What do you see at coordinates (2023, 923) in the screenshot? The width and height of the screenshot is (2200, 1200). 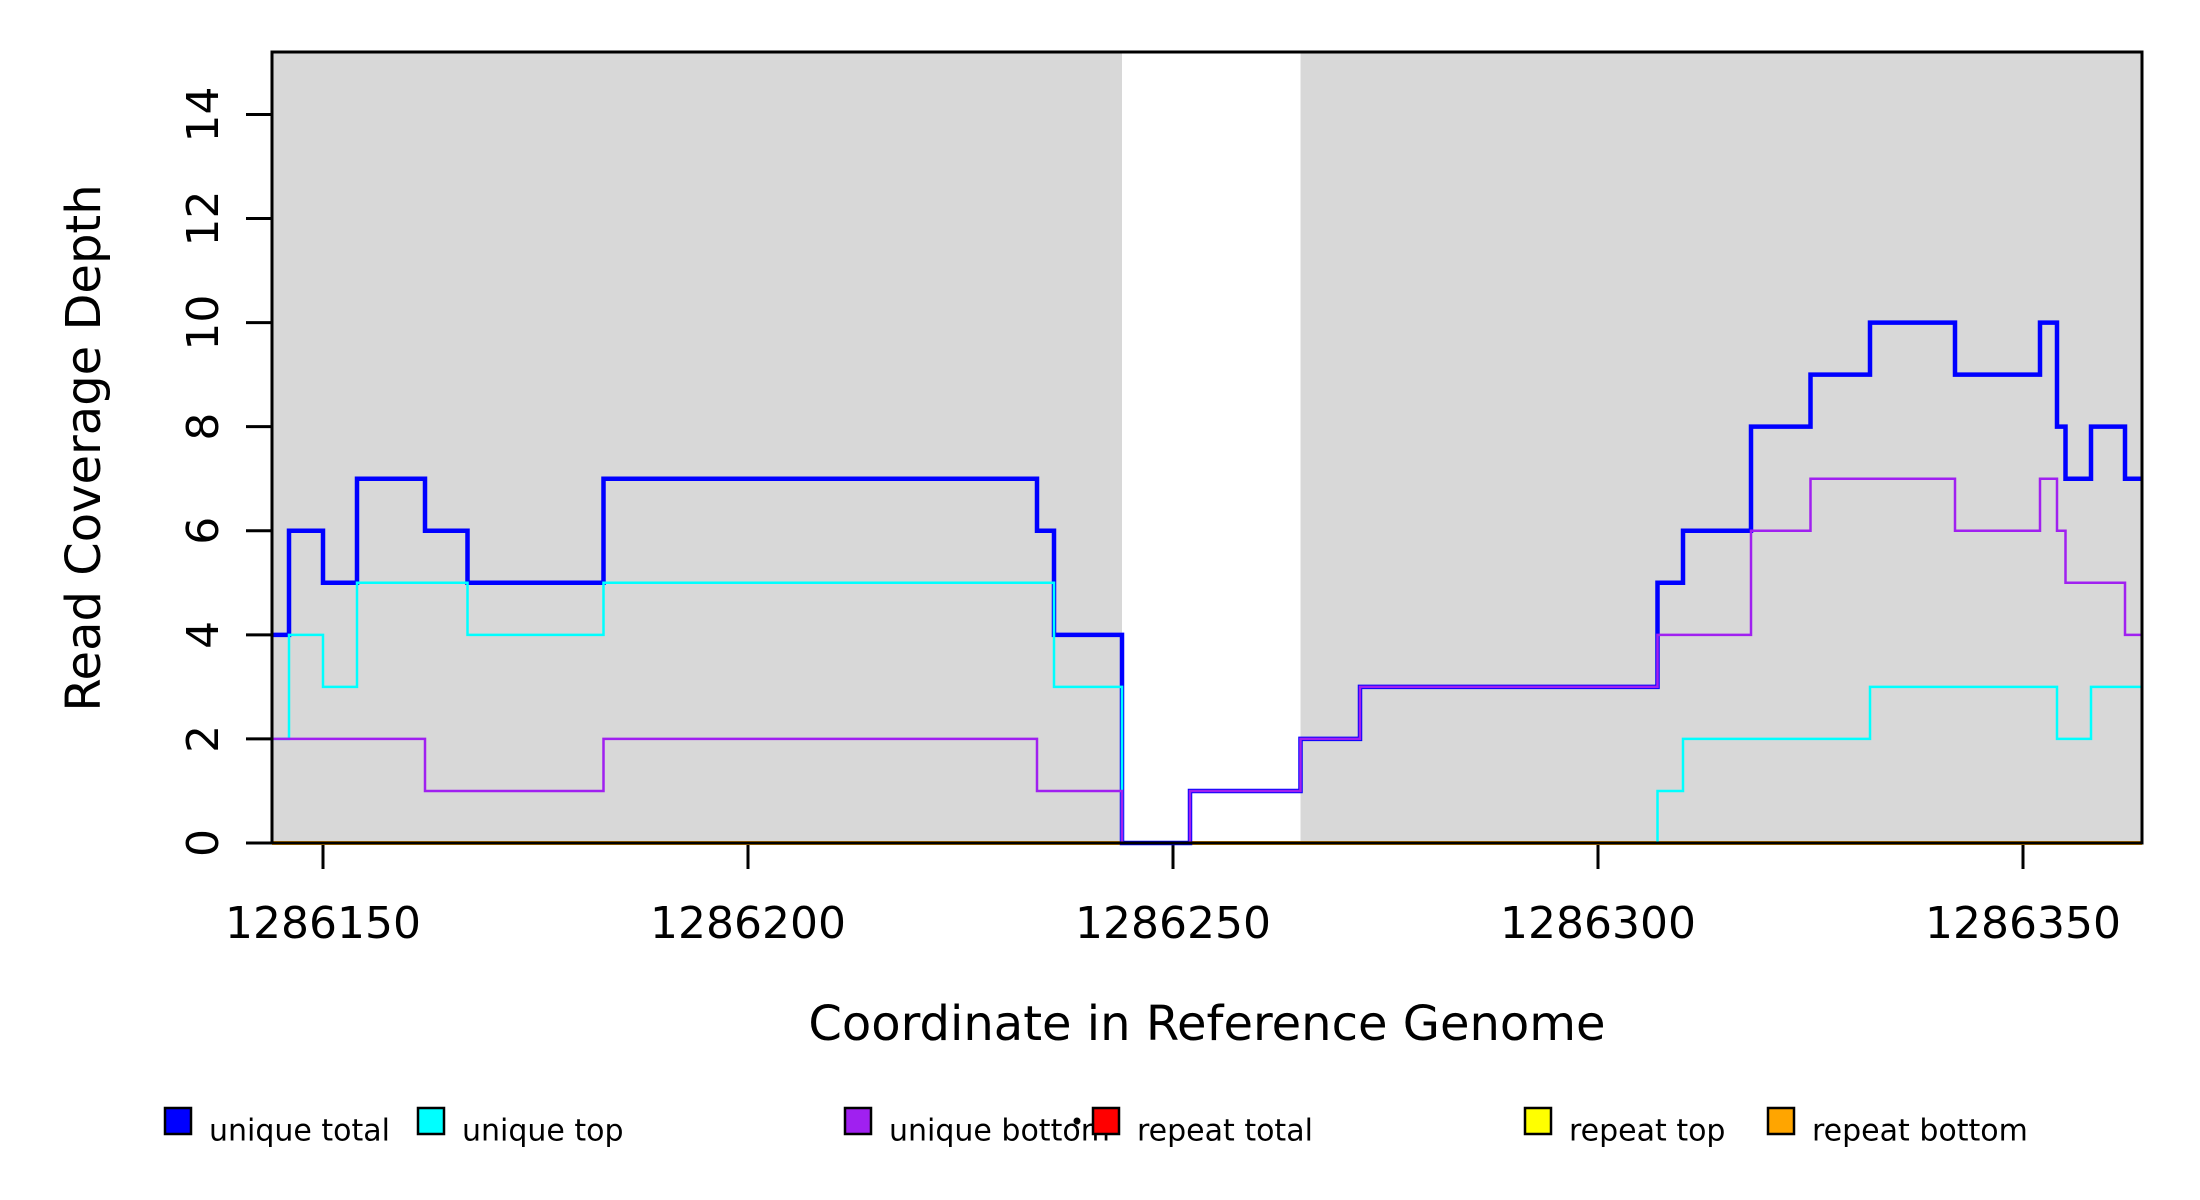 I see `x-tick-label: 1286350` at bounding box center [2023, 923].